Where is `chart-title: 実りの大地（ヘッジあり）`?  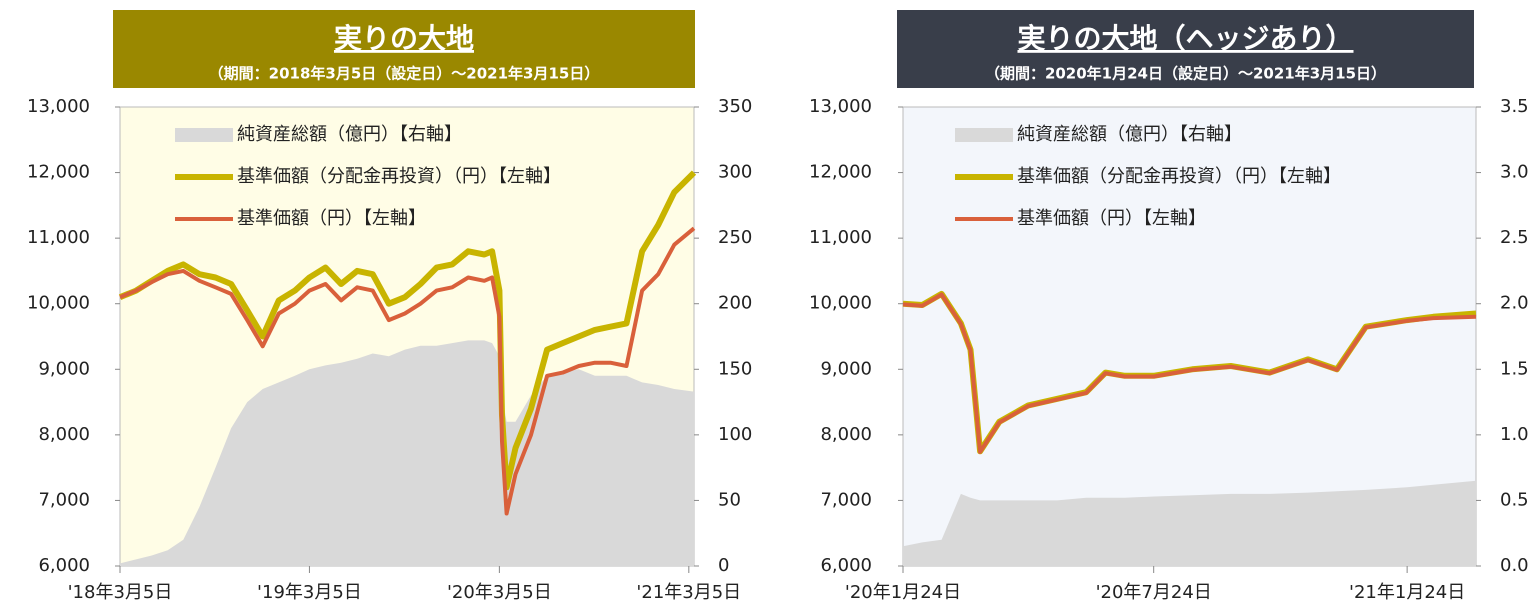 chart-title: 実りの大地（ヘッジあり） is located at coordinates (1185, 38).